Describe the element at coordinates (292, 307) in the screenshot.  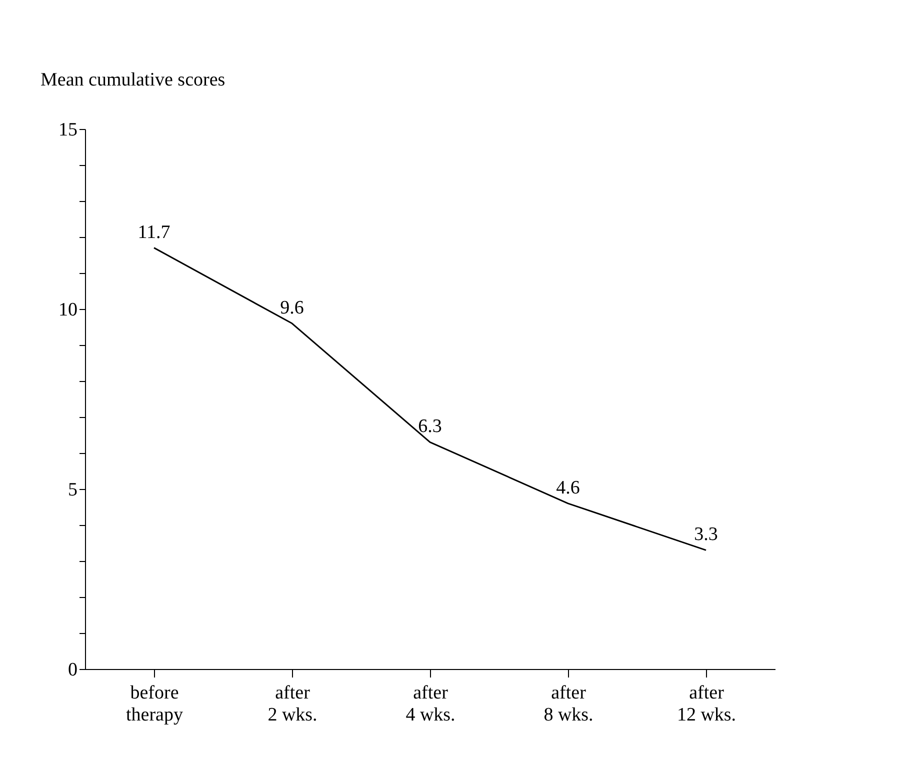
I see `data-label: 9.6` at that location.